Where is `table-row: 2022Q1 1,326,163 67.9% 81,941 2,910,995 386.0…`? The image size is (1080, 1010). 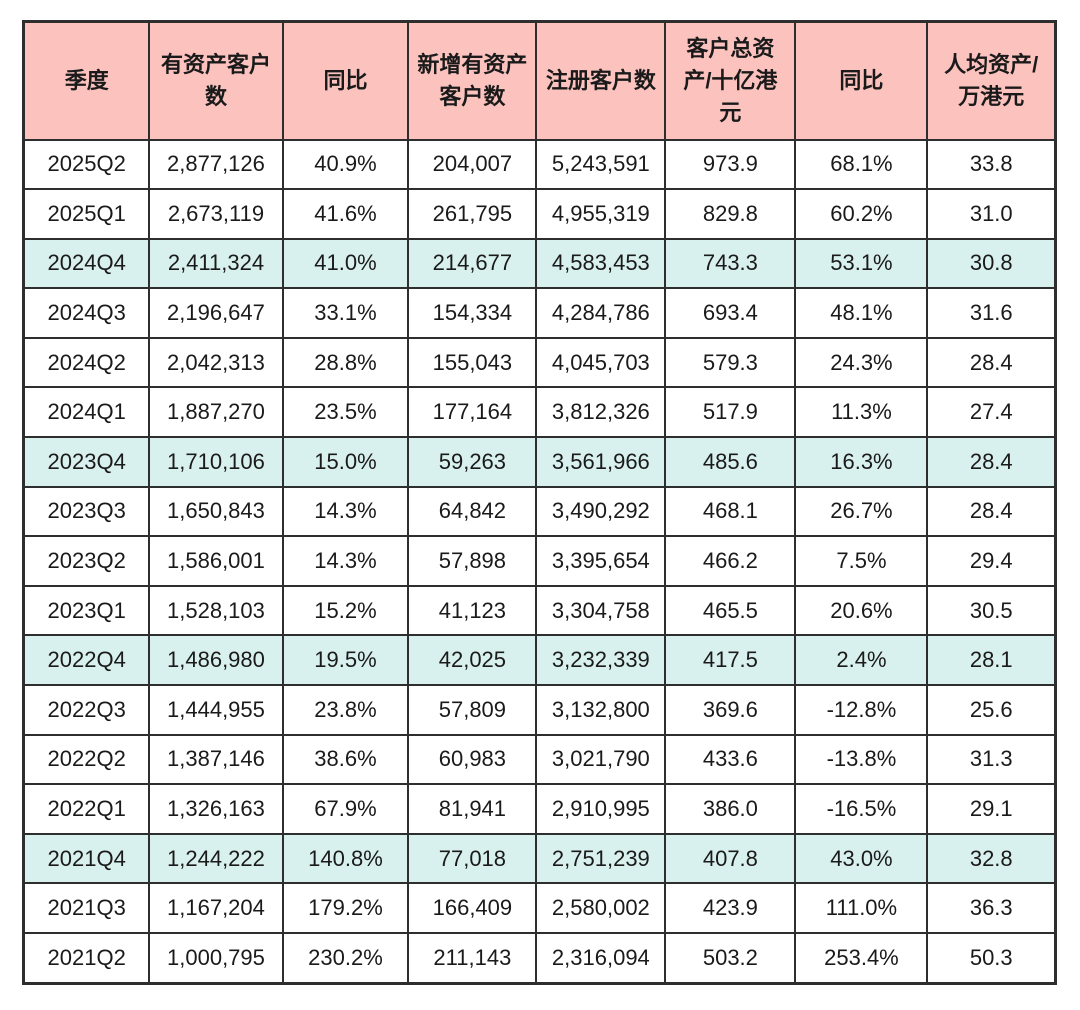 table-row: 2022Q1 1,326,163 67.9% 81,941 2,910,995 386.0… is located at coordinates (539, 809).